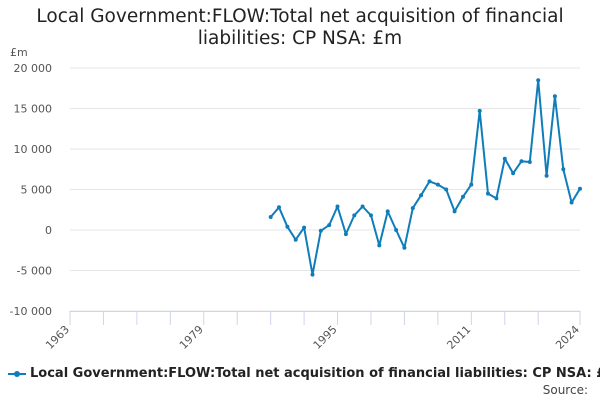 This screenshot has width=600, height=400. What do you see at coordinates (567, 337) in the screenshot?
I see `x-tick-label: 2024` at bounding box center [567, 337].